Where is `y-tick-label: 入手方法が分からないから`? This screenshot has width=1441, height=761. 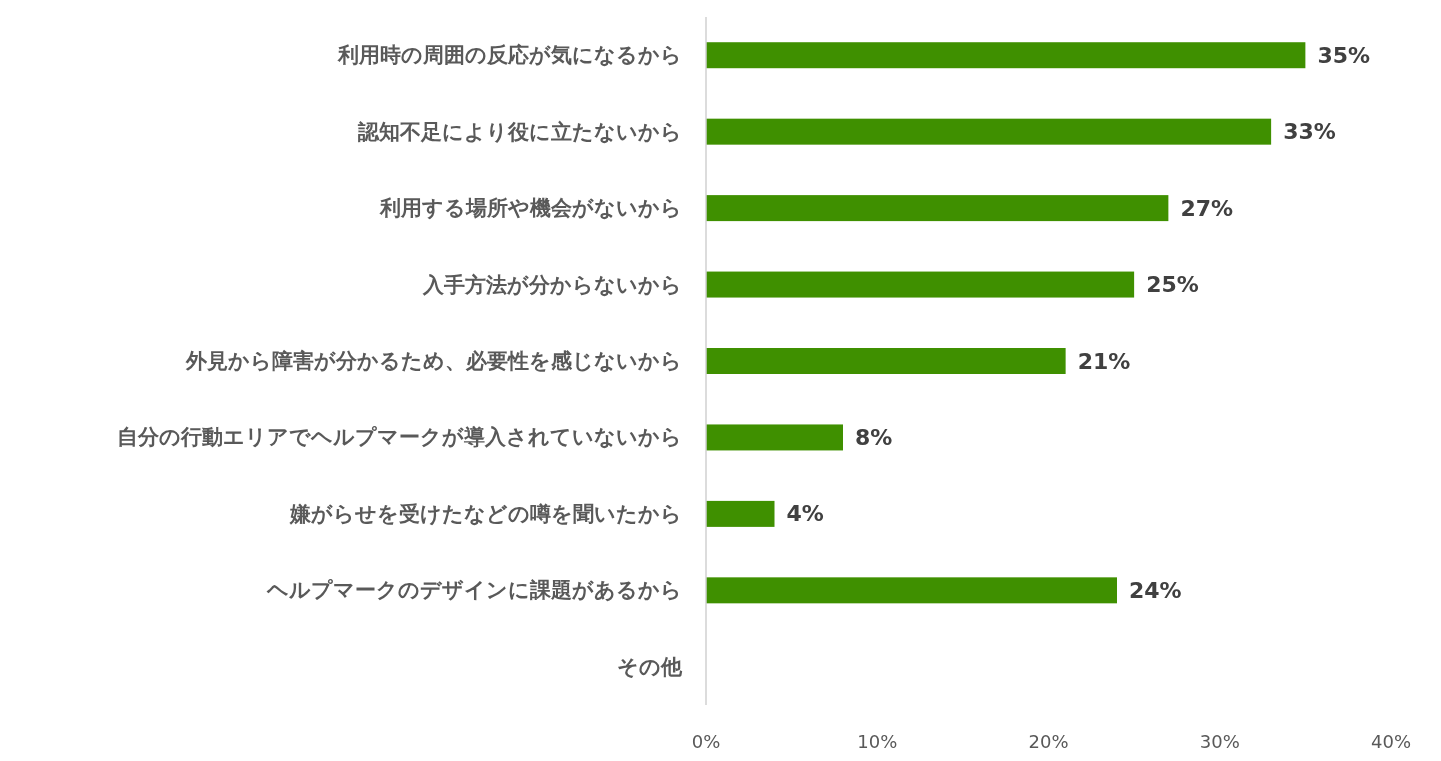
y-tick-label: 入手方法が分からないから is located at coordinates (552, 284).